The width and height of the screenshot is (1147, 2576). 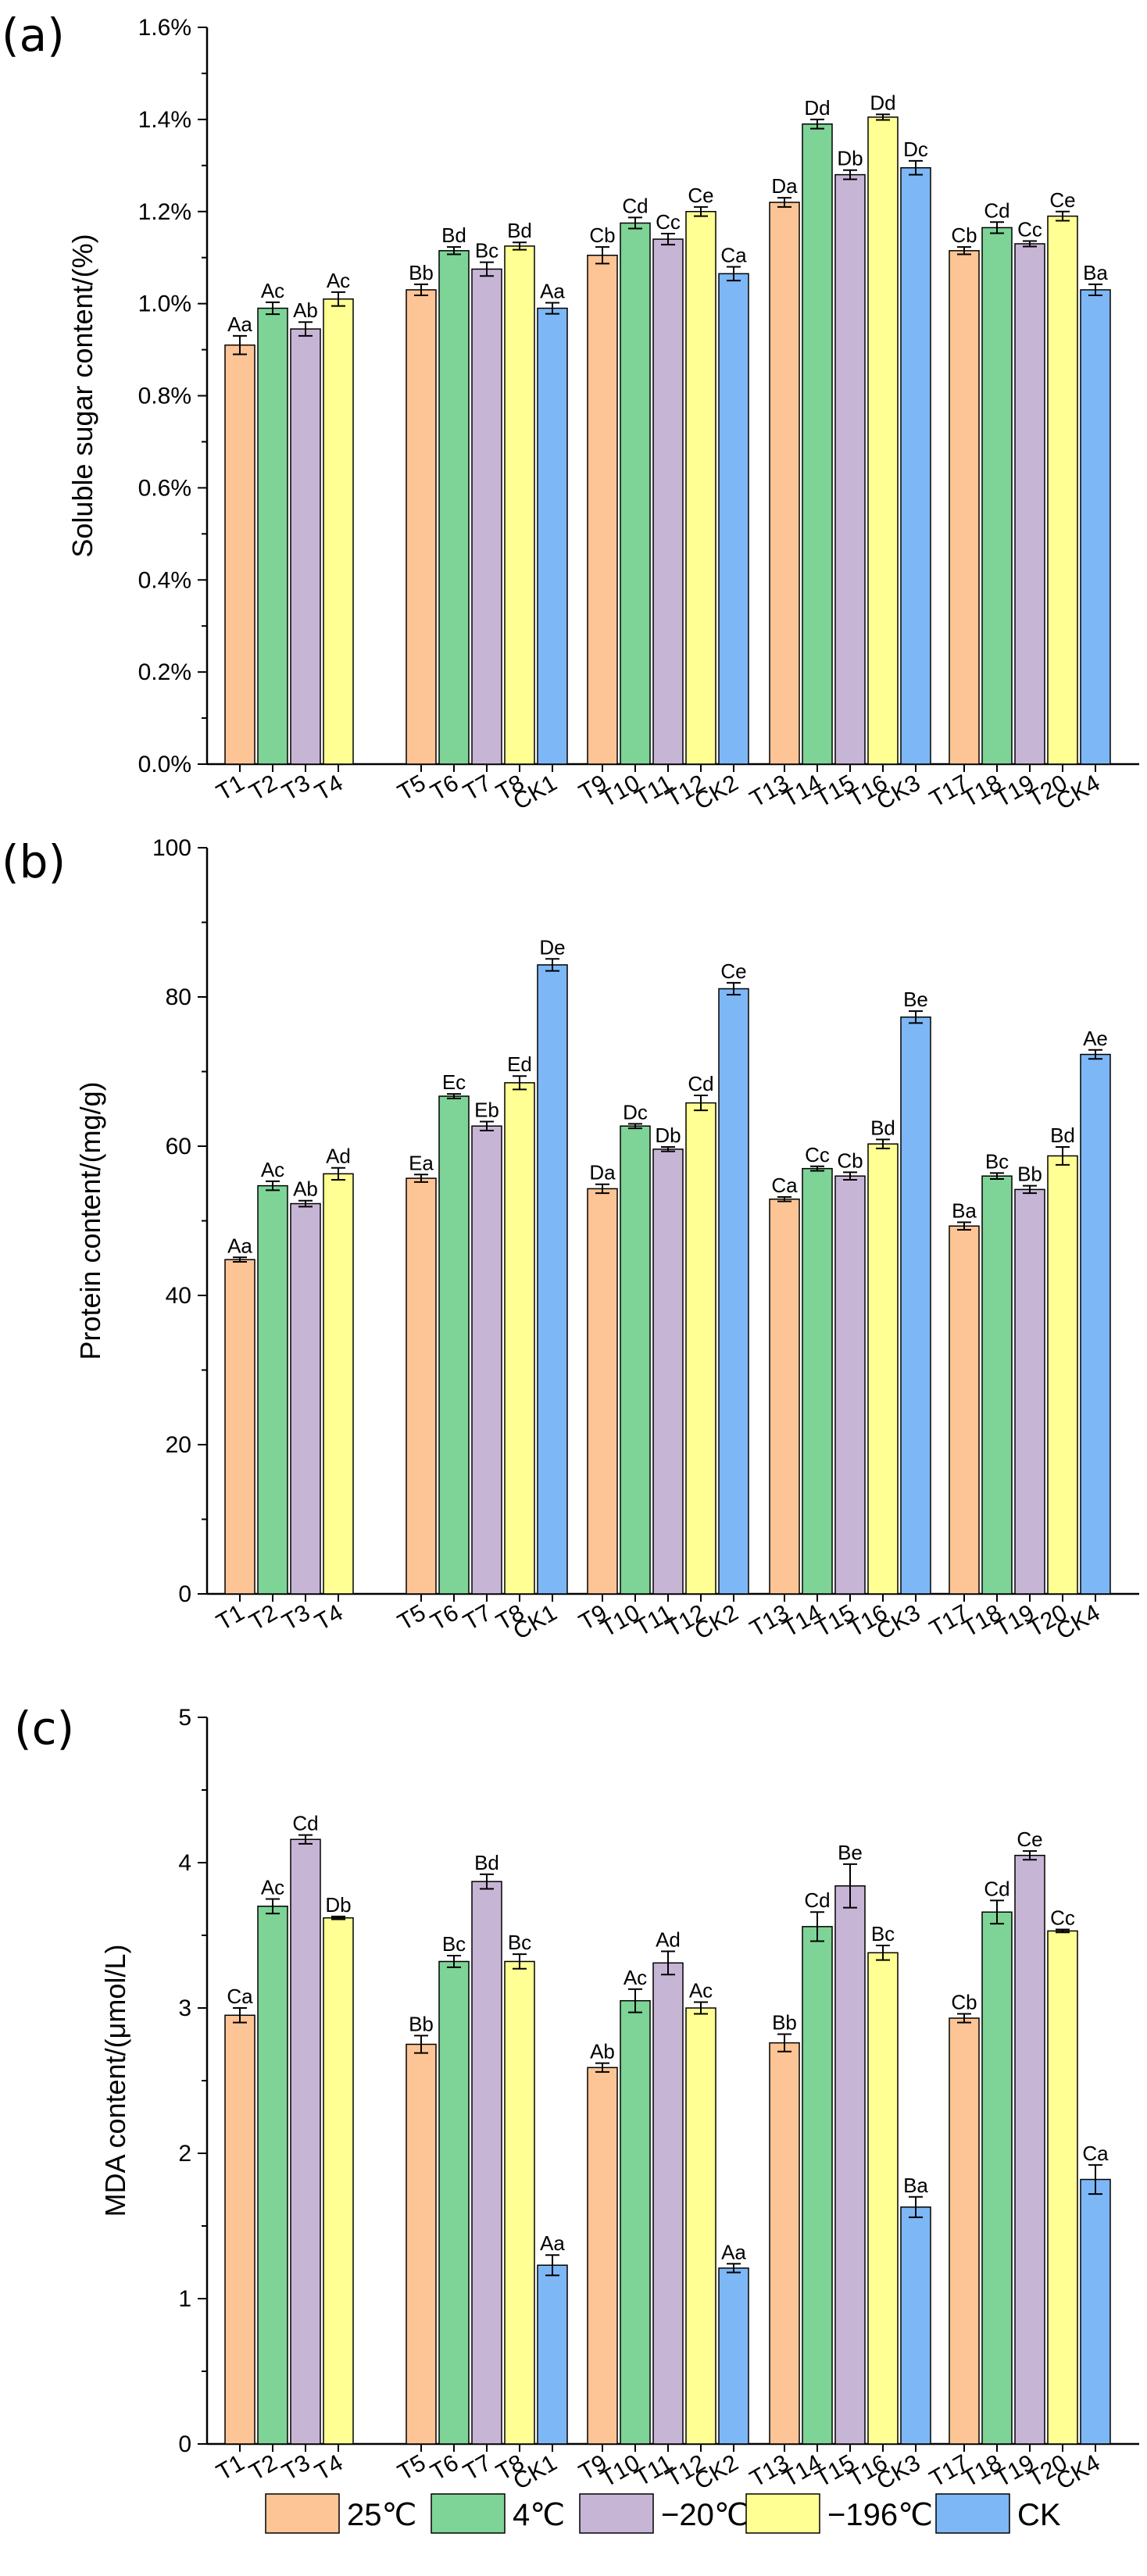 What do you see at coordinates (915, 149) in the screenshot?
I see `bar-label: Dc` at bounding box center [915, 149].